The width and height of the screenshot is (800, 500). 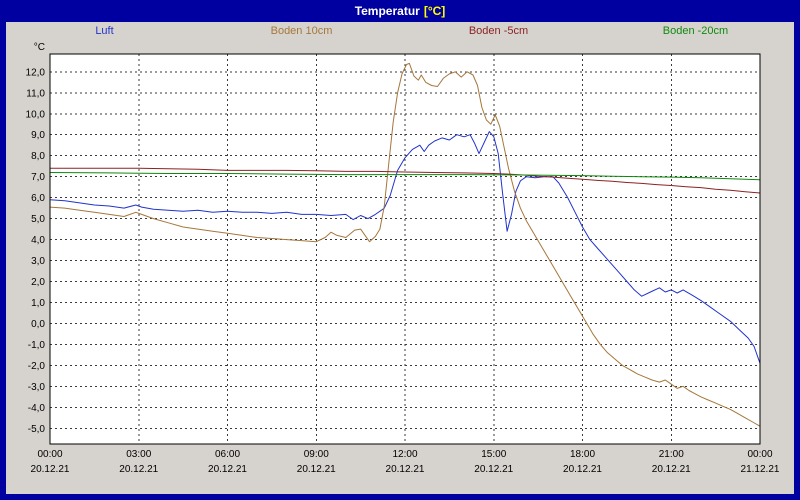 I want to click on svg-text: 15:00, so click(x=493, y=454).